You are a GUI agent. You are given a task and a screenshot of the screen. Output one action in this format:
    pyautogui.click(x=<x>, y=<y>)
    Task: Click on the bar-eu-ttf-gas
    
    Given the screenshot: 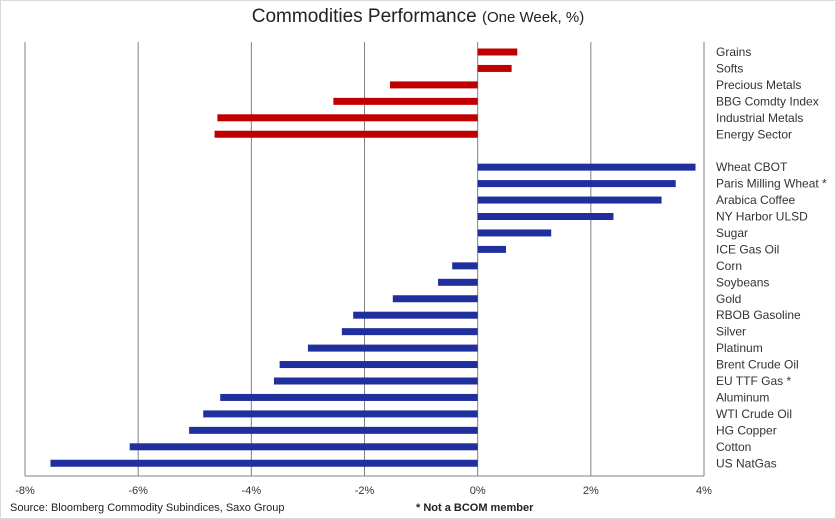 What is the action you would take?
    pyautogui.click(x=375, y=381)
    